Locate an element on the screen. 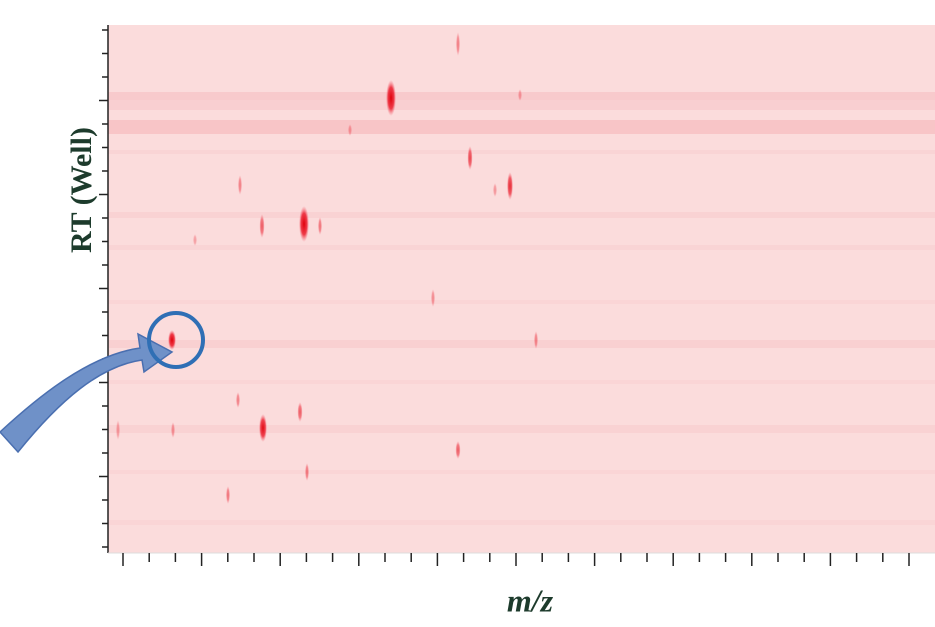 The height and width of the screenshot is (627, 935). y-axis-label: RT (Well) is located at coordinates (81, 190).